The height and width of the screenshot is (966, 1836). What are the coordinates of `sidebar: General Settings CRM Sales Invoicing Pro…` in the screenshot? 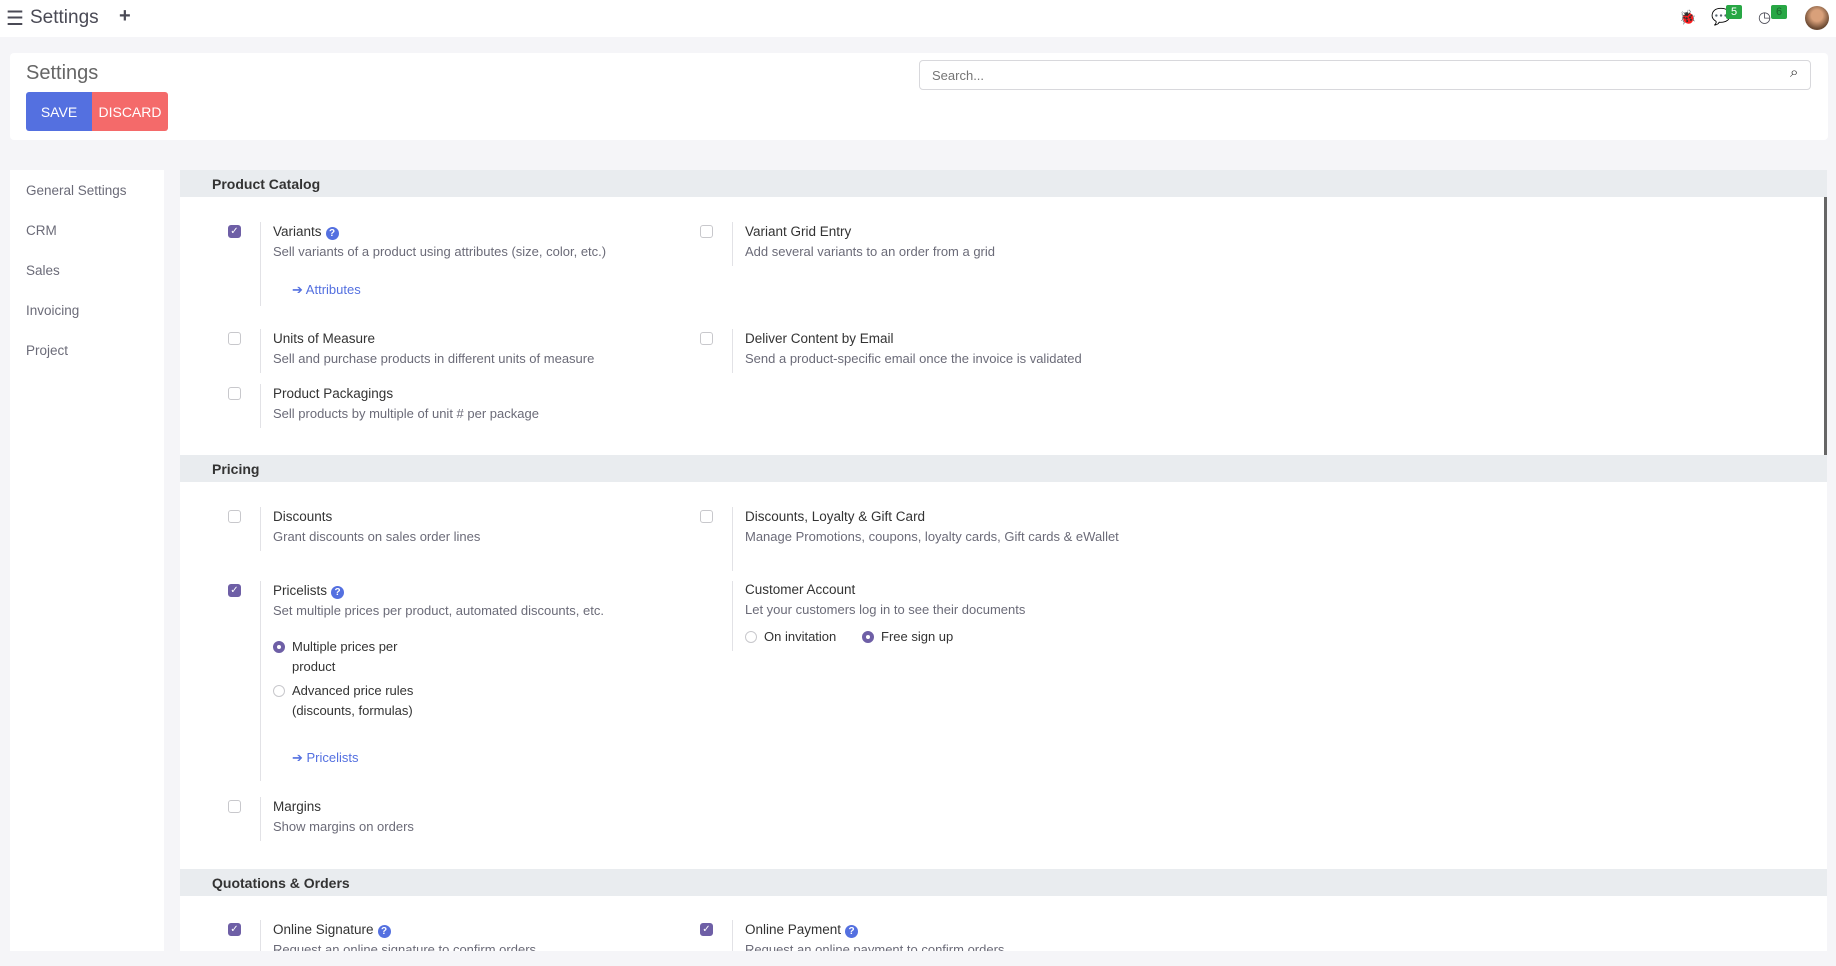 It's located at (87, 560).